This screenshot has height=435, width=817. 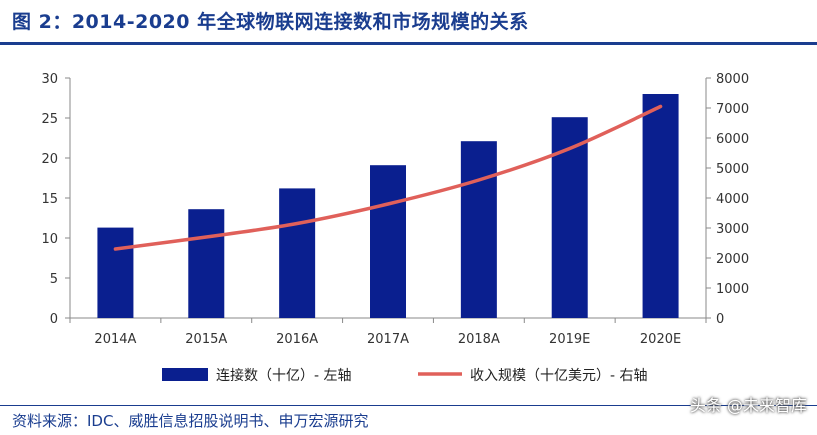 What do you see at coordinates (569, 339) in the screenshot?
I see `x-axis-tick-label: 2019E` at bounding box center [569, 339].